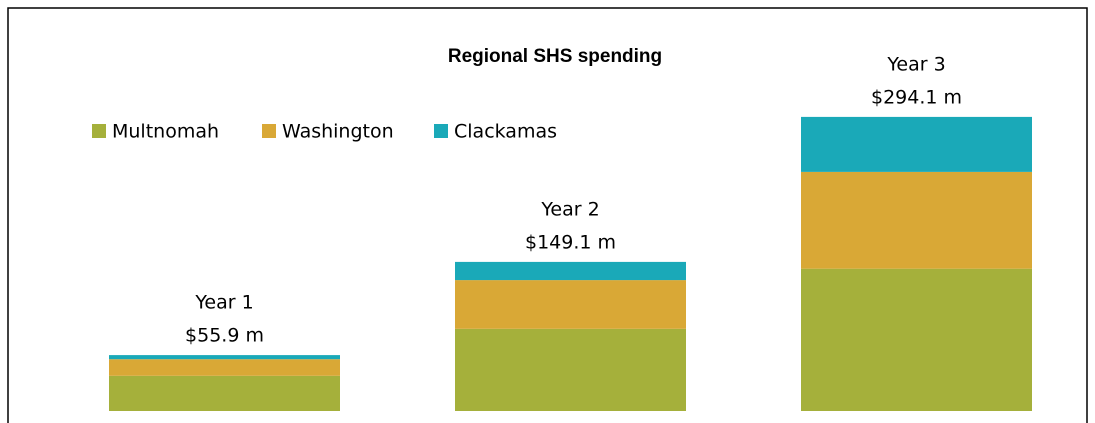 The height and width of the screenshot is (423, 1095). Describe the element at coordinates (570, 242) in the screenshot. I see `total-label: $149.1 m` at that location.